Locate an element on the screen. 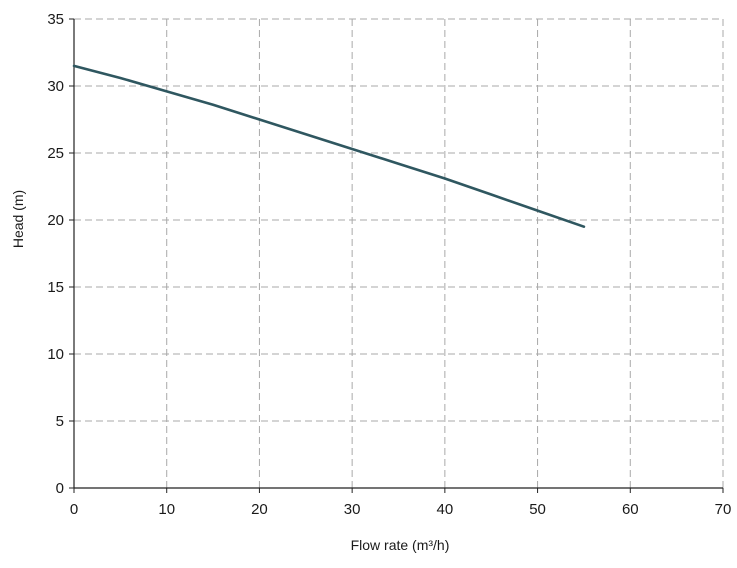  y-tick-label: 5 is located at coordinates (60, 421).